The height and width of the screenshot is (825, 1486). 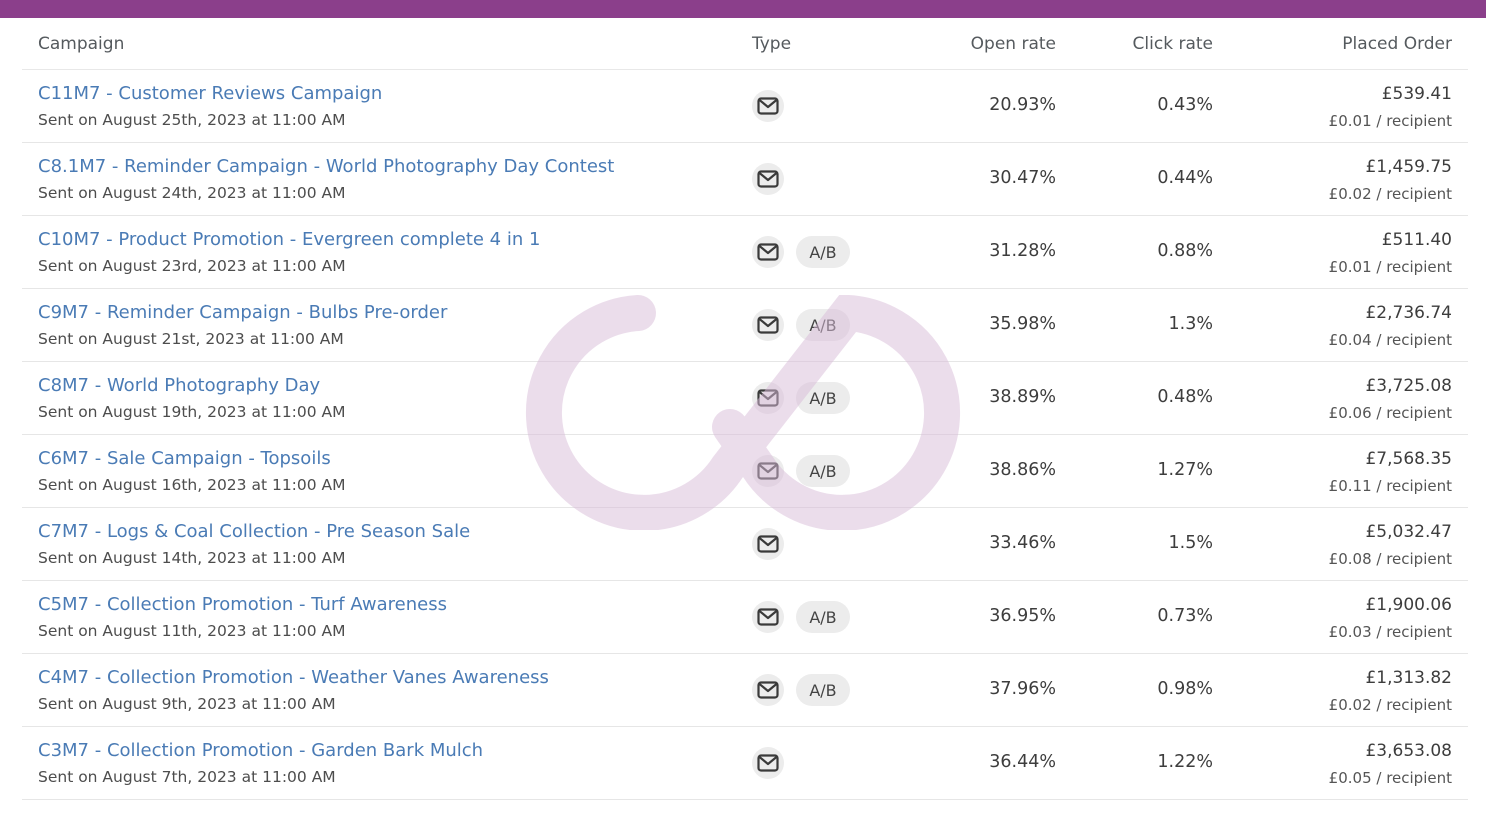 What do you see at coordinates (1416, 240) in the screenshot?
I see `placed-order-value: £511.40` at bounding box center [1416, 240].